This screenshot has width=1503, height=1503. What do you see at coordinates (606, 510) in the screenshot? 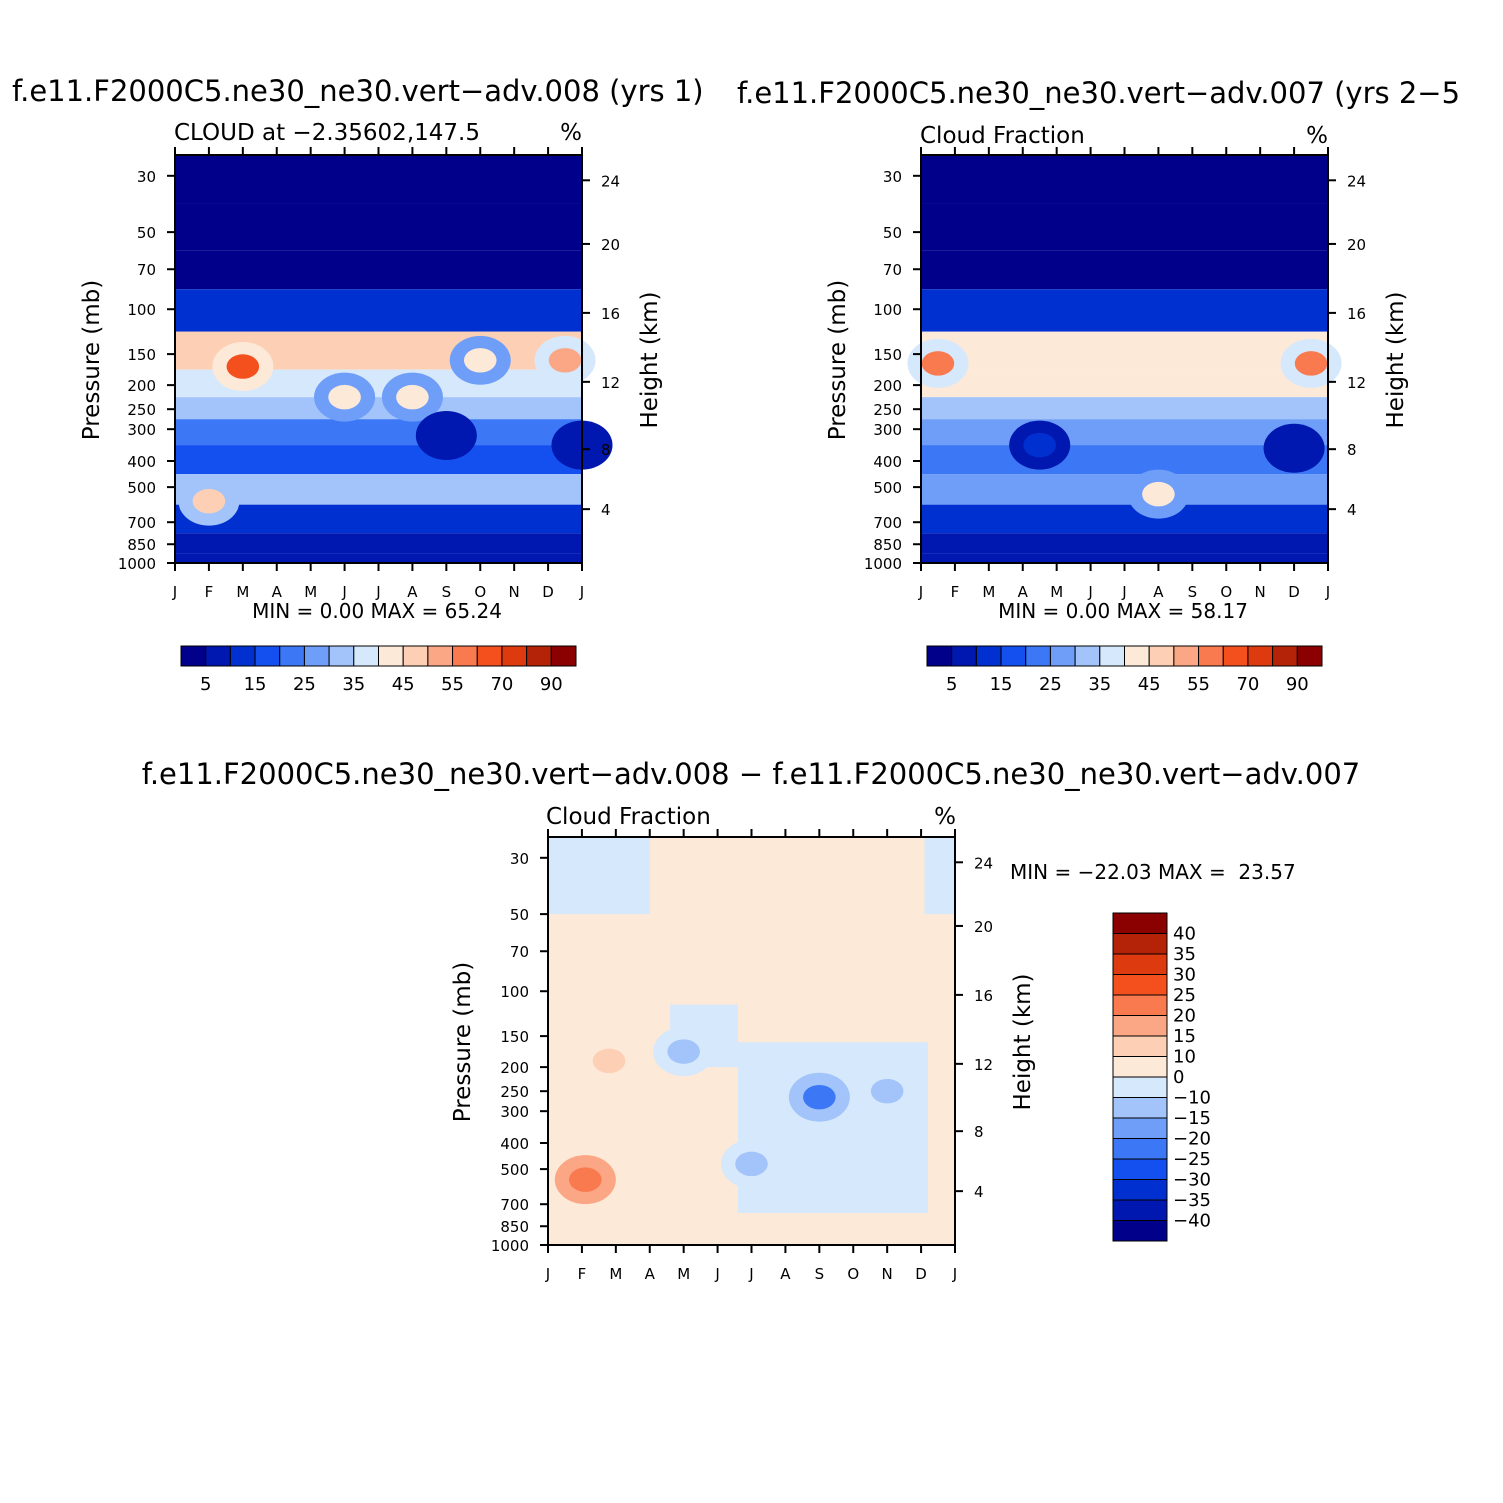
I see `height-tick-label: 4` at bounding box center [606, 510].